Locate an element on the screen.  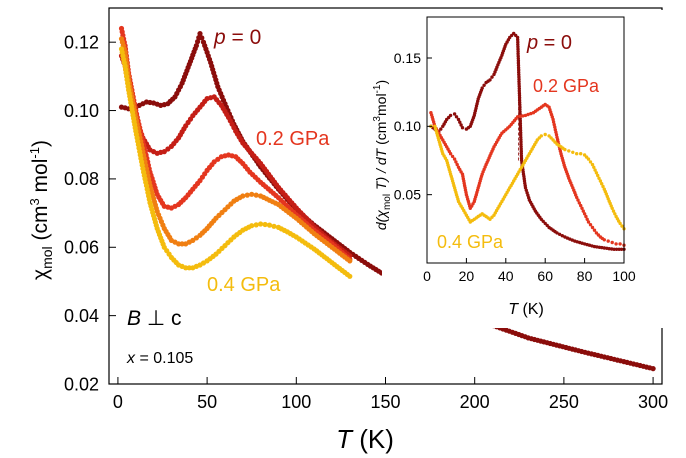
x-tick-label: 50 is located at coordinates (207, 402).